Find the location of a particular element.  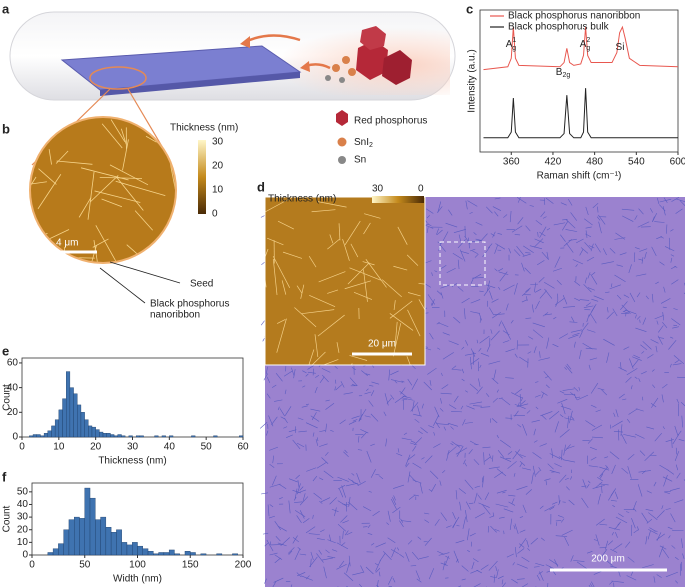

peak-label-sup: 1 is located at coordinates (514, 40).